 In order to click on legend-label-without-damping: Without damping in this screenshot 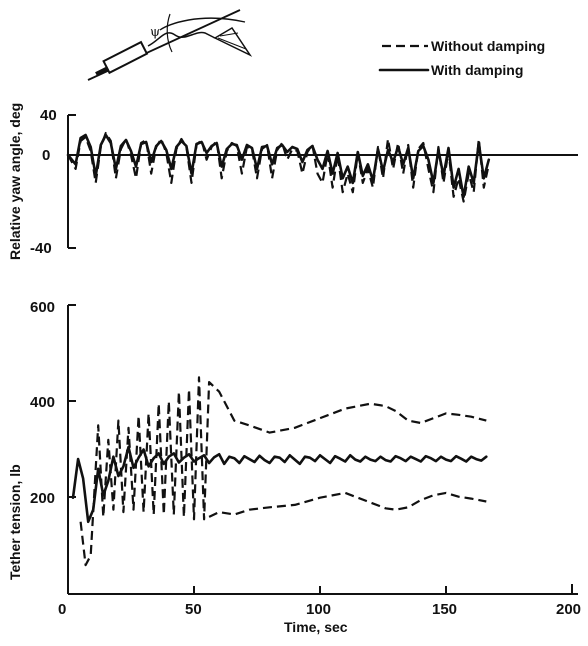, I will do `click(488, 46)`.